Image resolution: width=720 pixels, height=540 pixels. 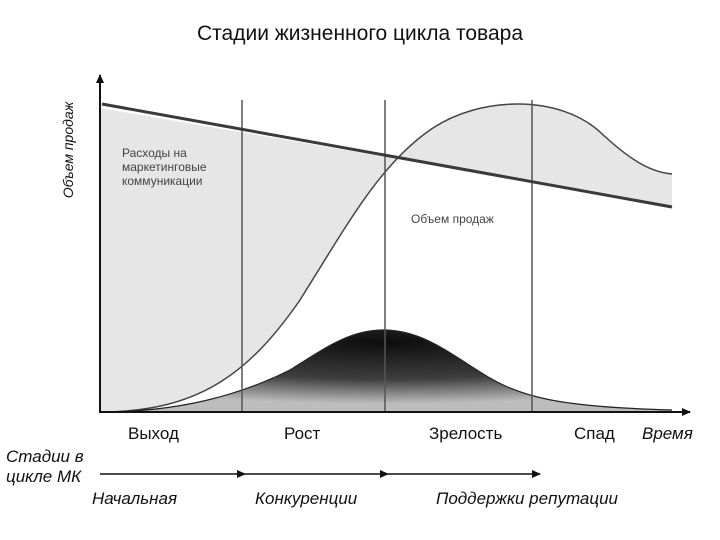 What do you see at coordinates (164, 167) in the screenshot?
I see `costs-label: Расходы на маркетинговые коммуникации` at bounding box center [164, 167].